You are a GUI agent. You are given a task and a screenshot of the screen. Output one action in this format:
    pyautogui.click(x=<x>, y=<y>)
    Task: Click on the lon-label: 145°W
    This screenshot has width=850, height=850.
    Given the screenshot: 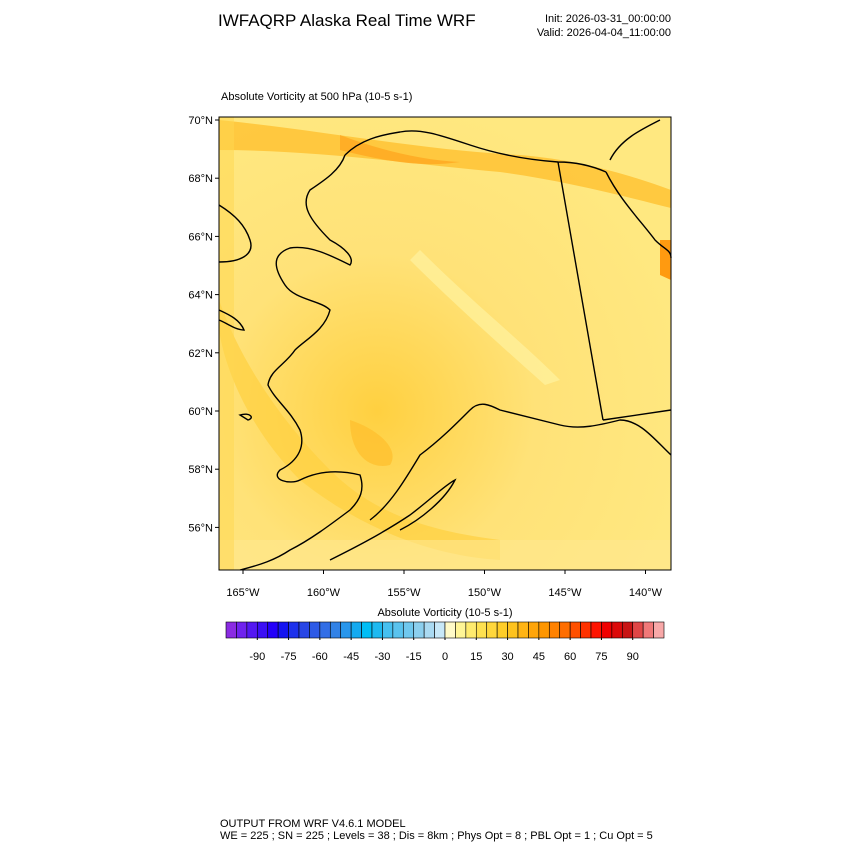 What is the action you would take?
    pyautogui.click(x=565, y=593)
    